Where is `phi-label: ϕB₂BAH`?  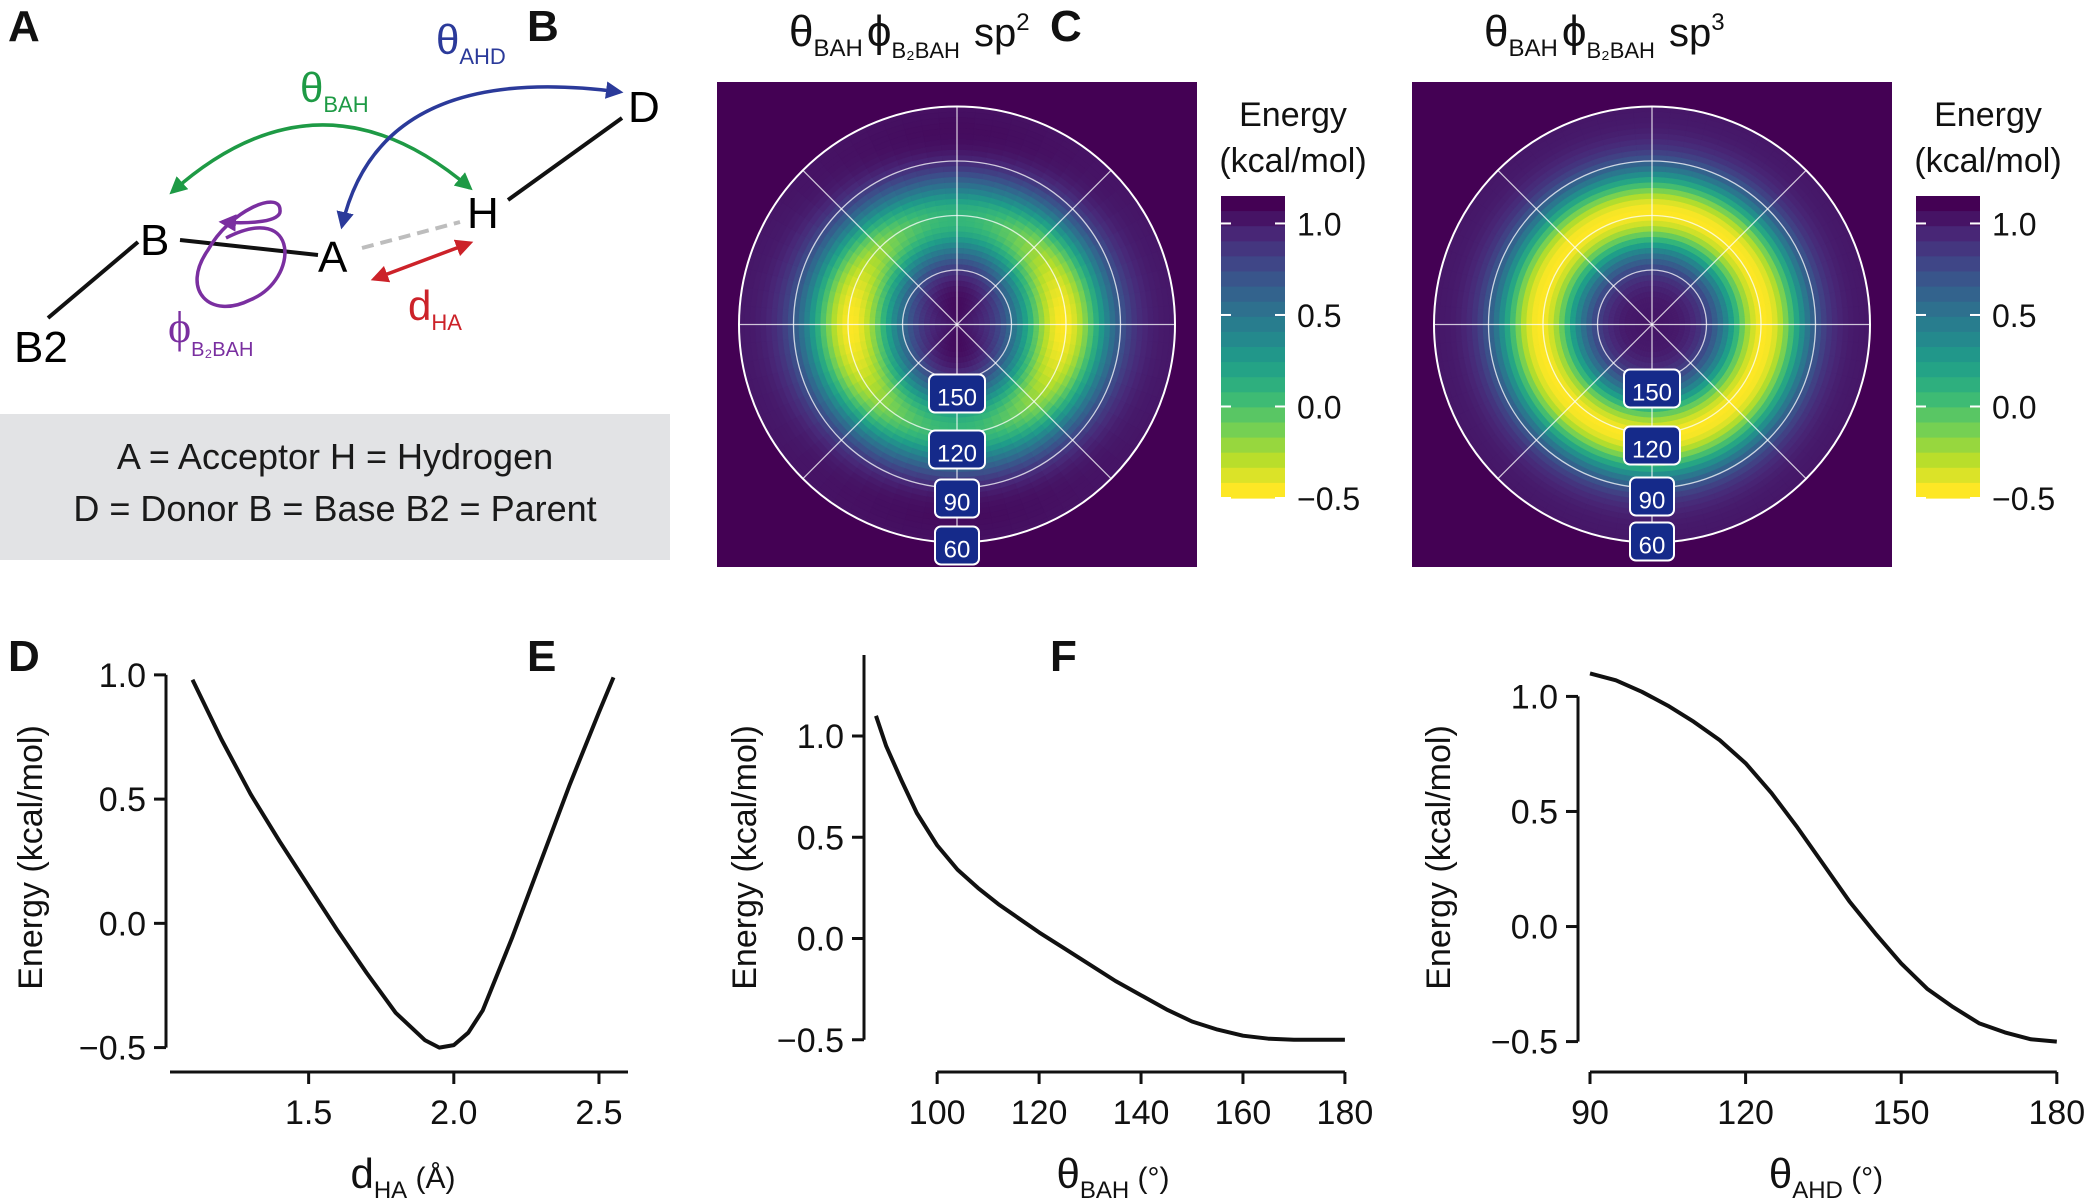 phi-label: ϕB₂BAH is located at coordinates (210, 332).